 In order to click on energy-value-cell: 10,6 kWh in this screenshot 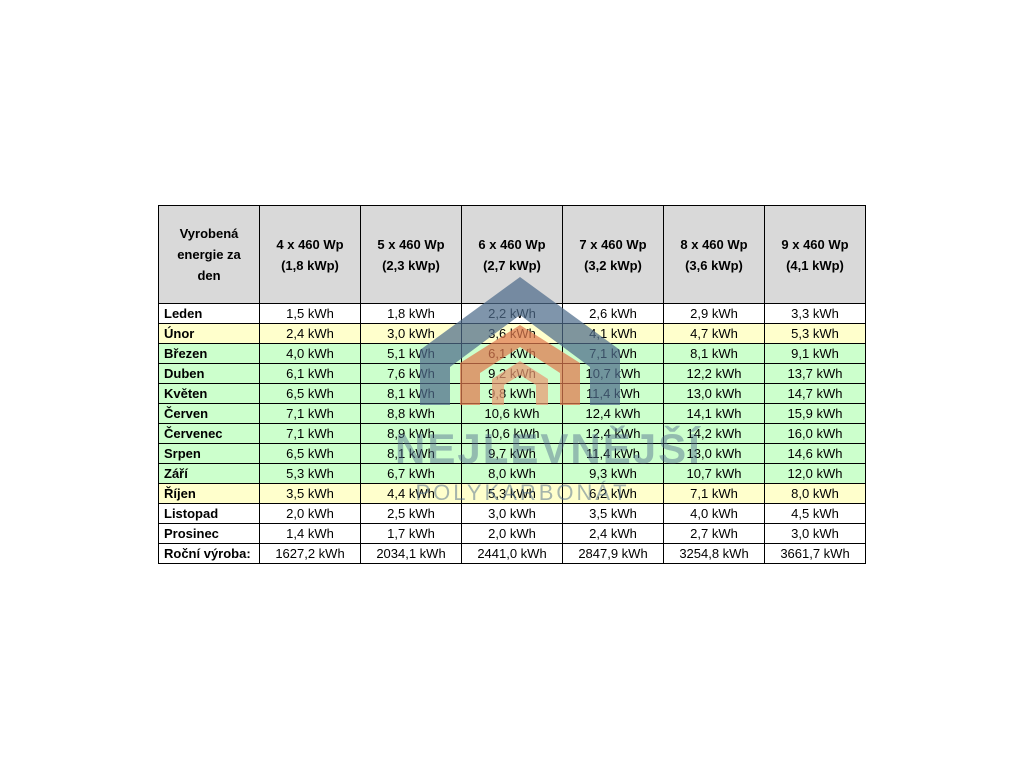, I will do `click(512, 433)`.